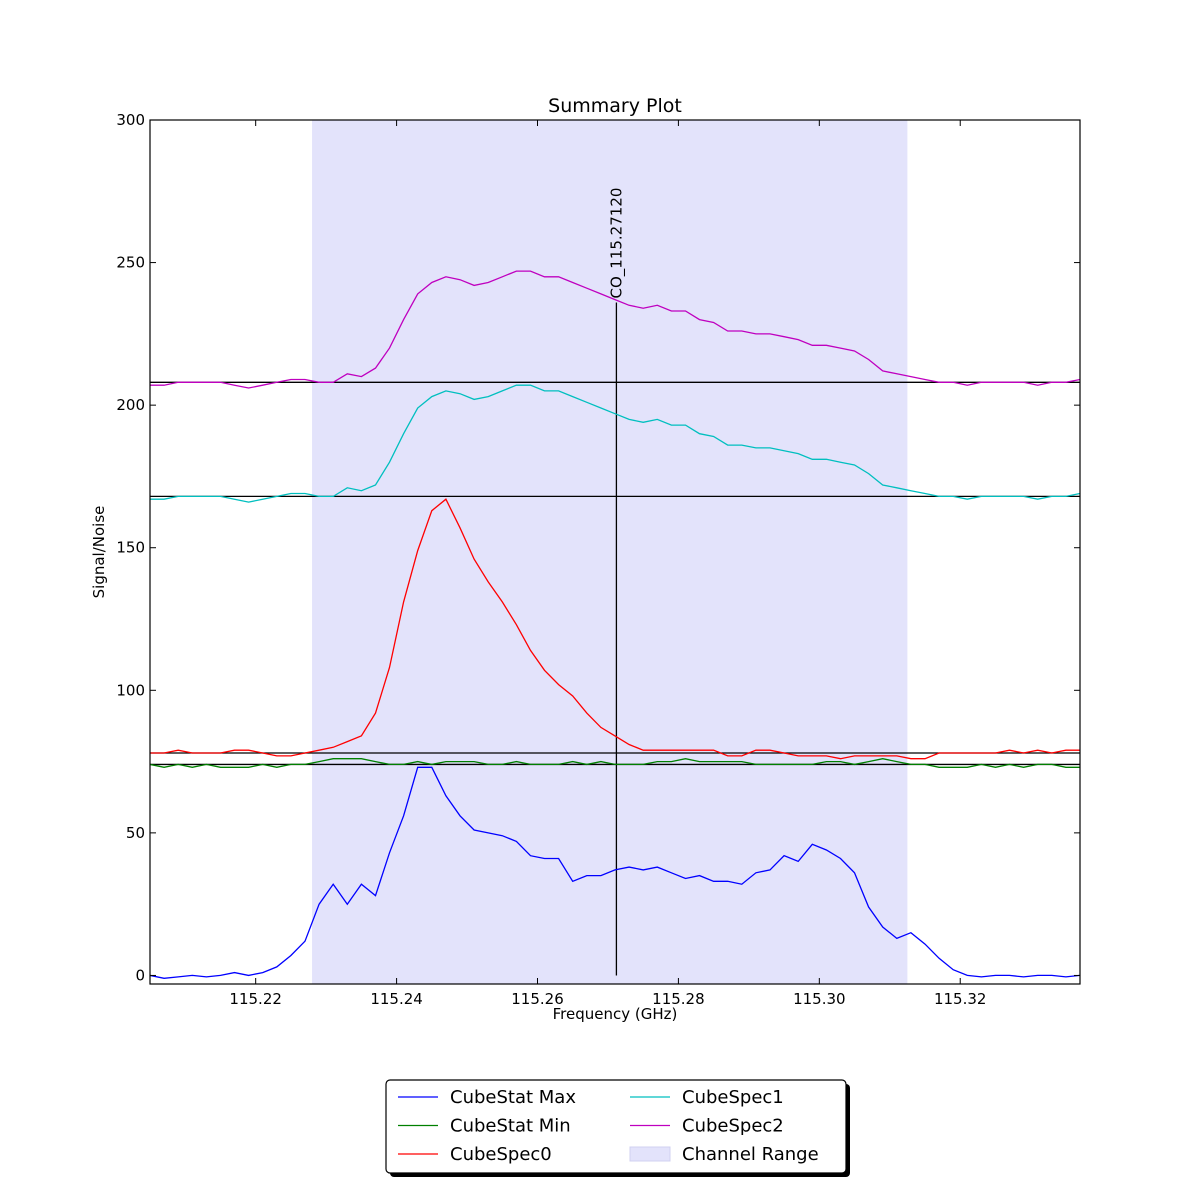 The height and width of the screenshot is (1200, 1200). Describe the element at coordinates (616, 243) in the screenshot. I see `line-marker-label: CO_115.27120` at that location.